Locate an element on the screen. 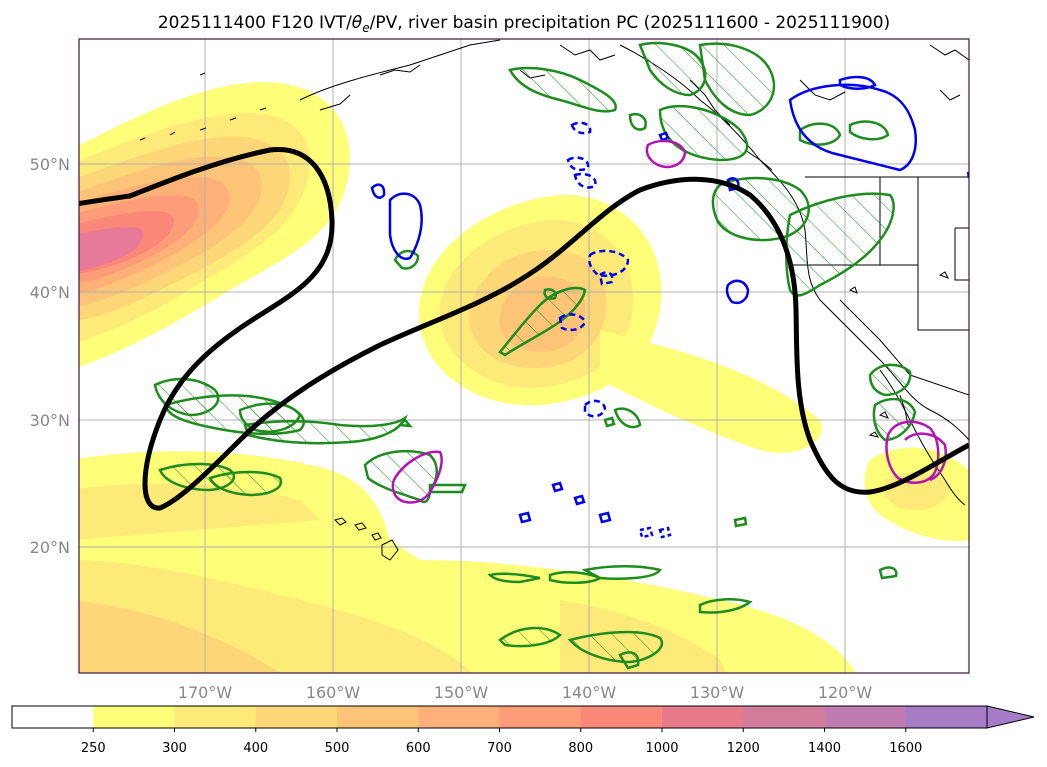  triangle-arrow-icon is located at coordinates (1010, 717).